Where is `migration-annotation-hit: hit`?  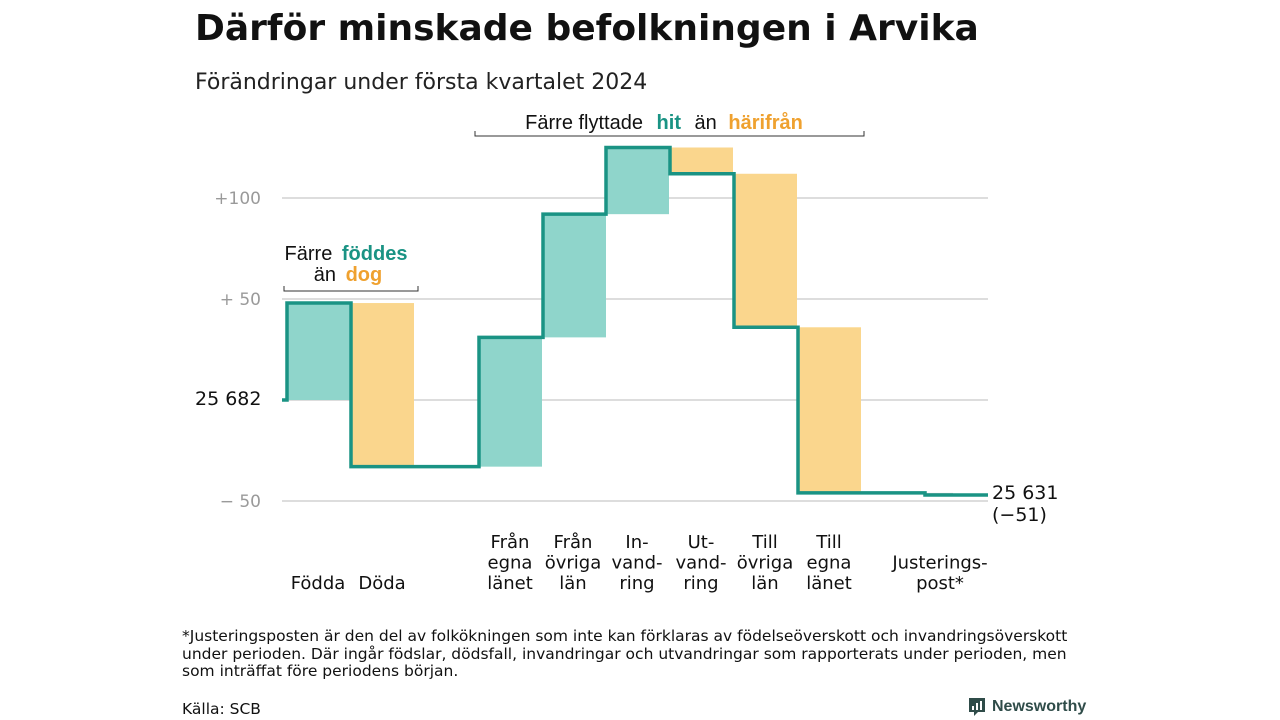
migration-annotation-hit: hit is located at coordinates (669, 123).